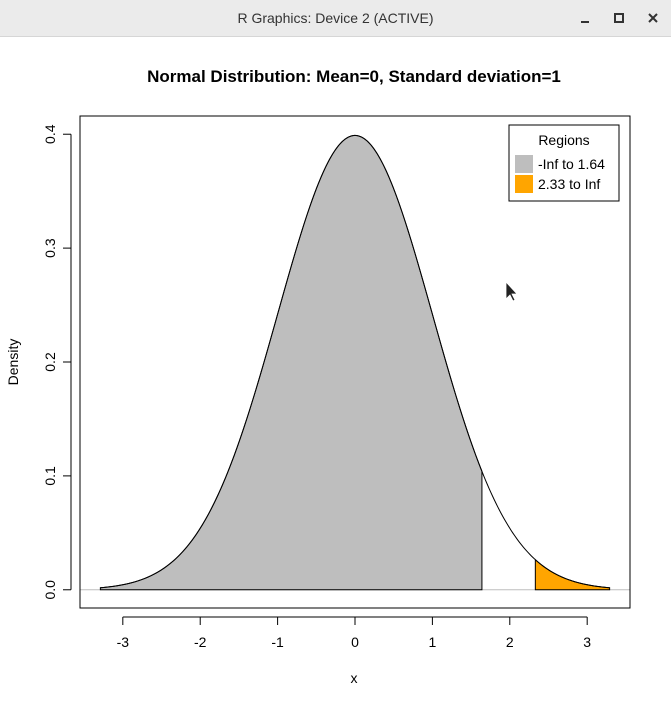 The width and height of the screenshot is (671, 712). What do you see at coordinates (50, 590) in the screenshot?
I see `y-tick-label: 0.0` at bounding box center [50, 590].